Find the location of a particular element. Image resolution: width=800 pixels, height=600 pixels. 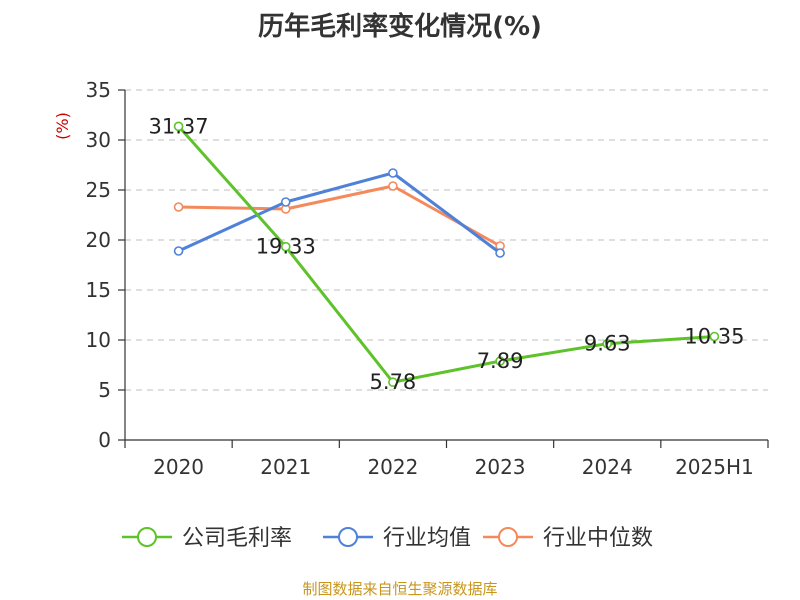

x-tick-label: 2023 is located at coordinates (500, 467).